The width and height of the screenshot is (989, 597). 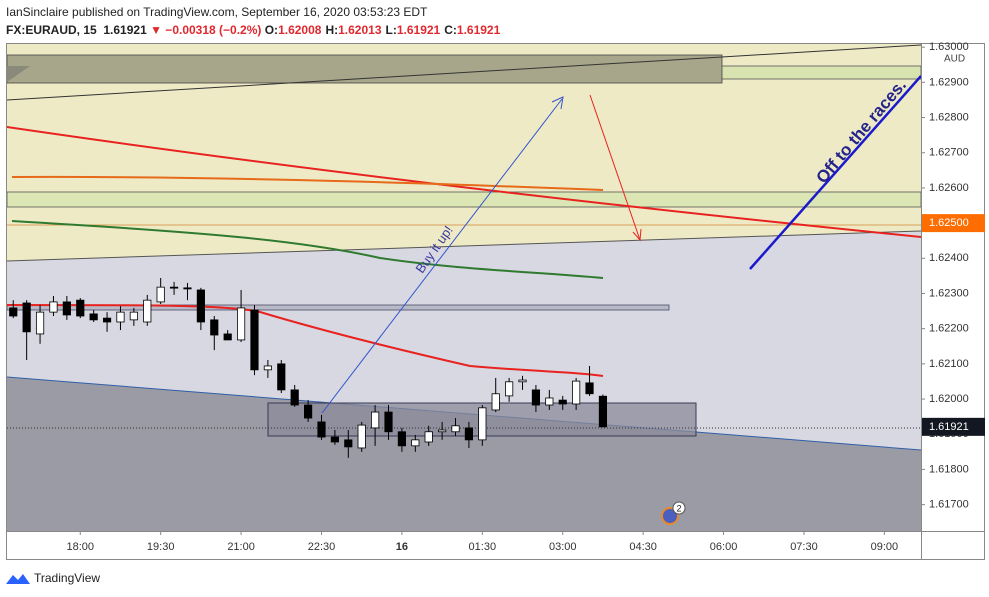 I want to click on y-tick-label: 1.62800, so click(x=949, y=117).